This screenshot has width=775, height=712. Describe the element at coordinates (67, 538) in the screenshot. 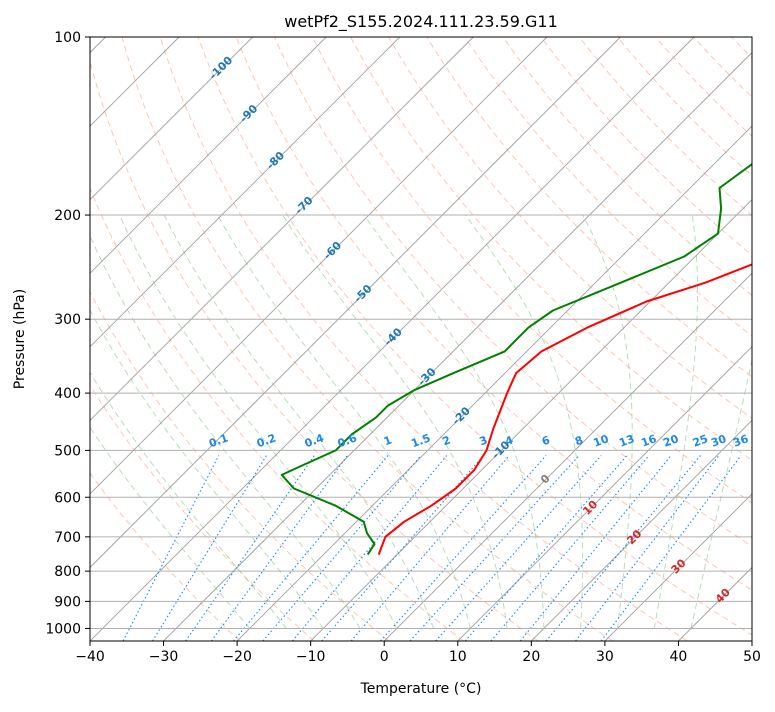

I see `y-tick-label: 700` at that location.